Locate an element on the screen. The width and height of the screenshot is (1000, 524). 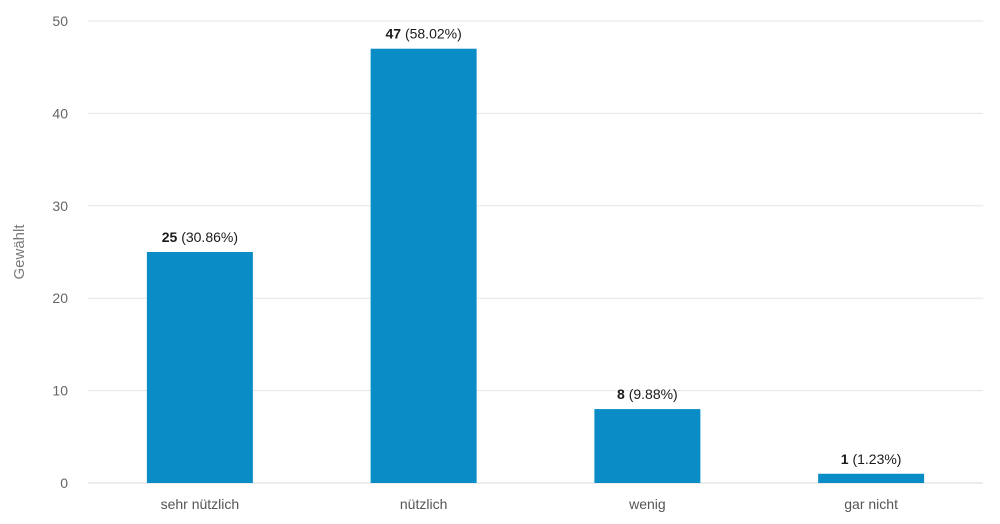
data-label-count: 1 is located at coordinates (845, 459).